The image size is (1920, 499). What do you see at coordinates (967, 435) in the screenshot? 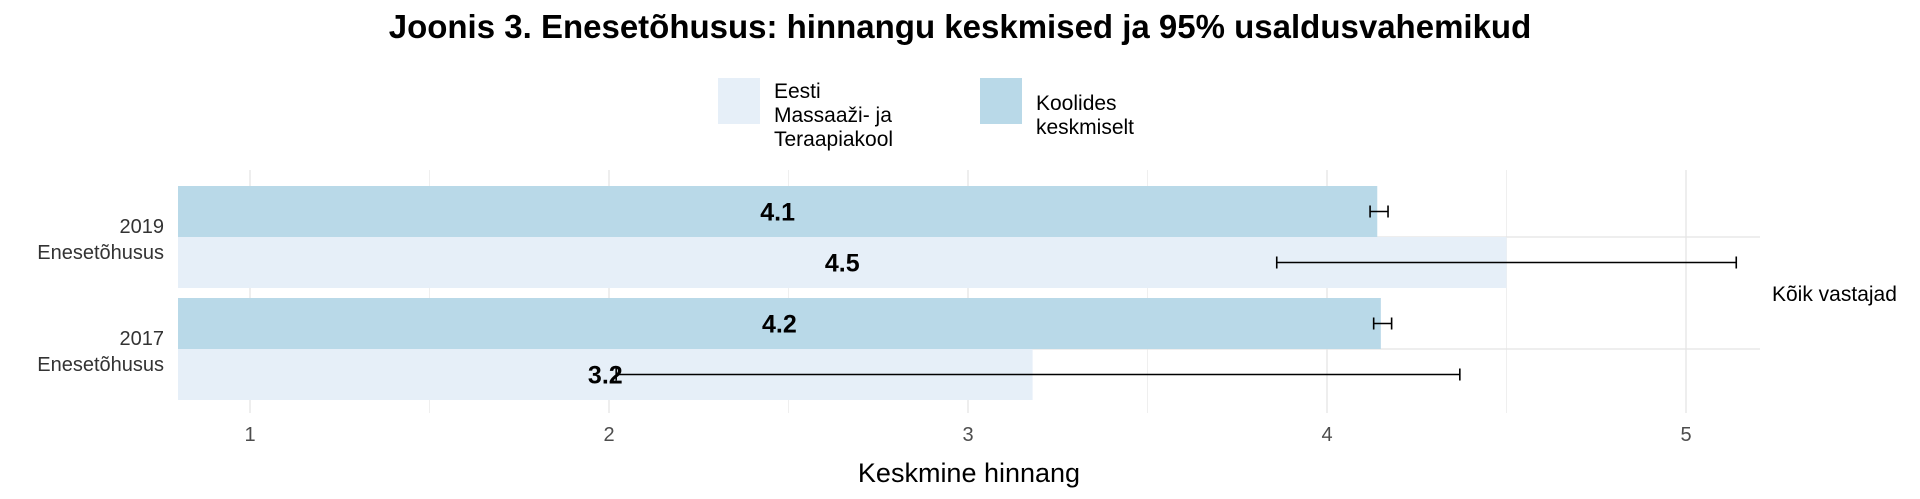
I see `x-tick-label: 3` at bounding box center [967, 435].